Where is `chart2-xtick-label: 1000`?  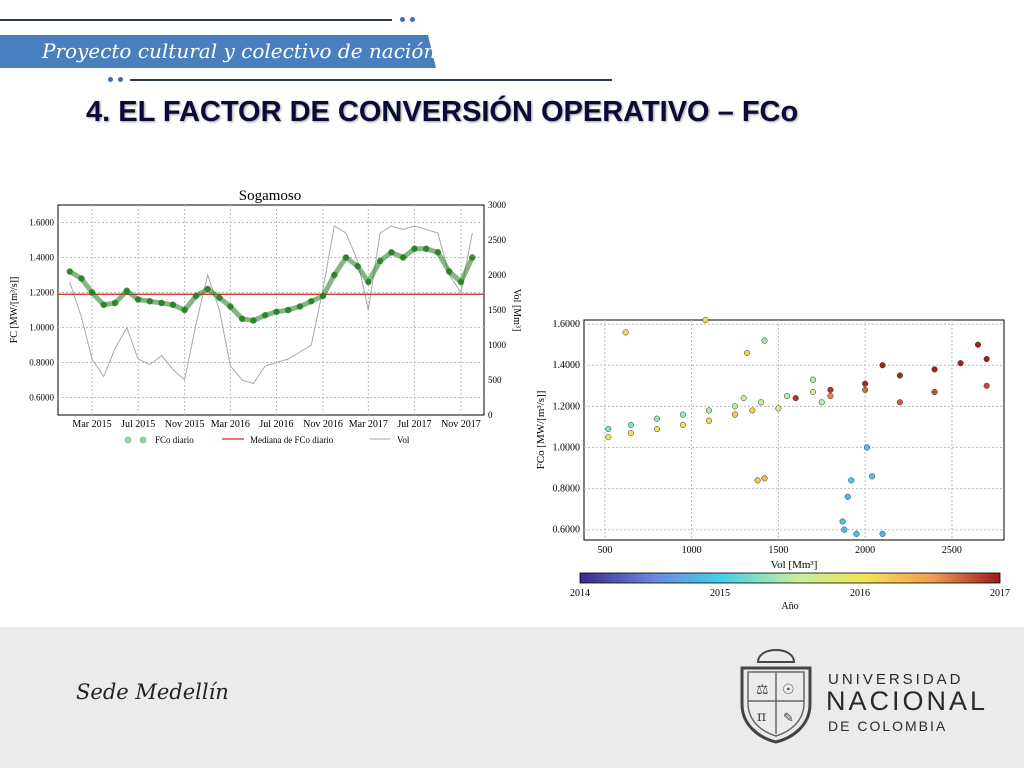 chart2-xtick-label: 1000 is located at coordinates (692, 550).